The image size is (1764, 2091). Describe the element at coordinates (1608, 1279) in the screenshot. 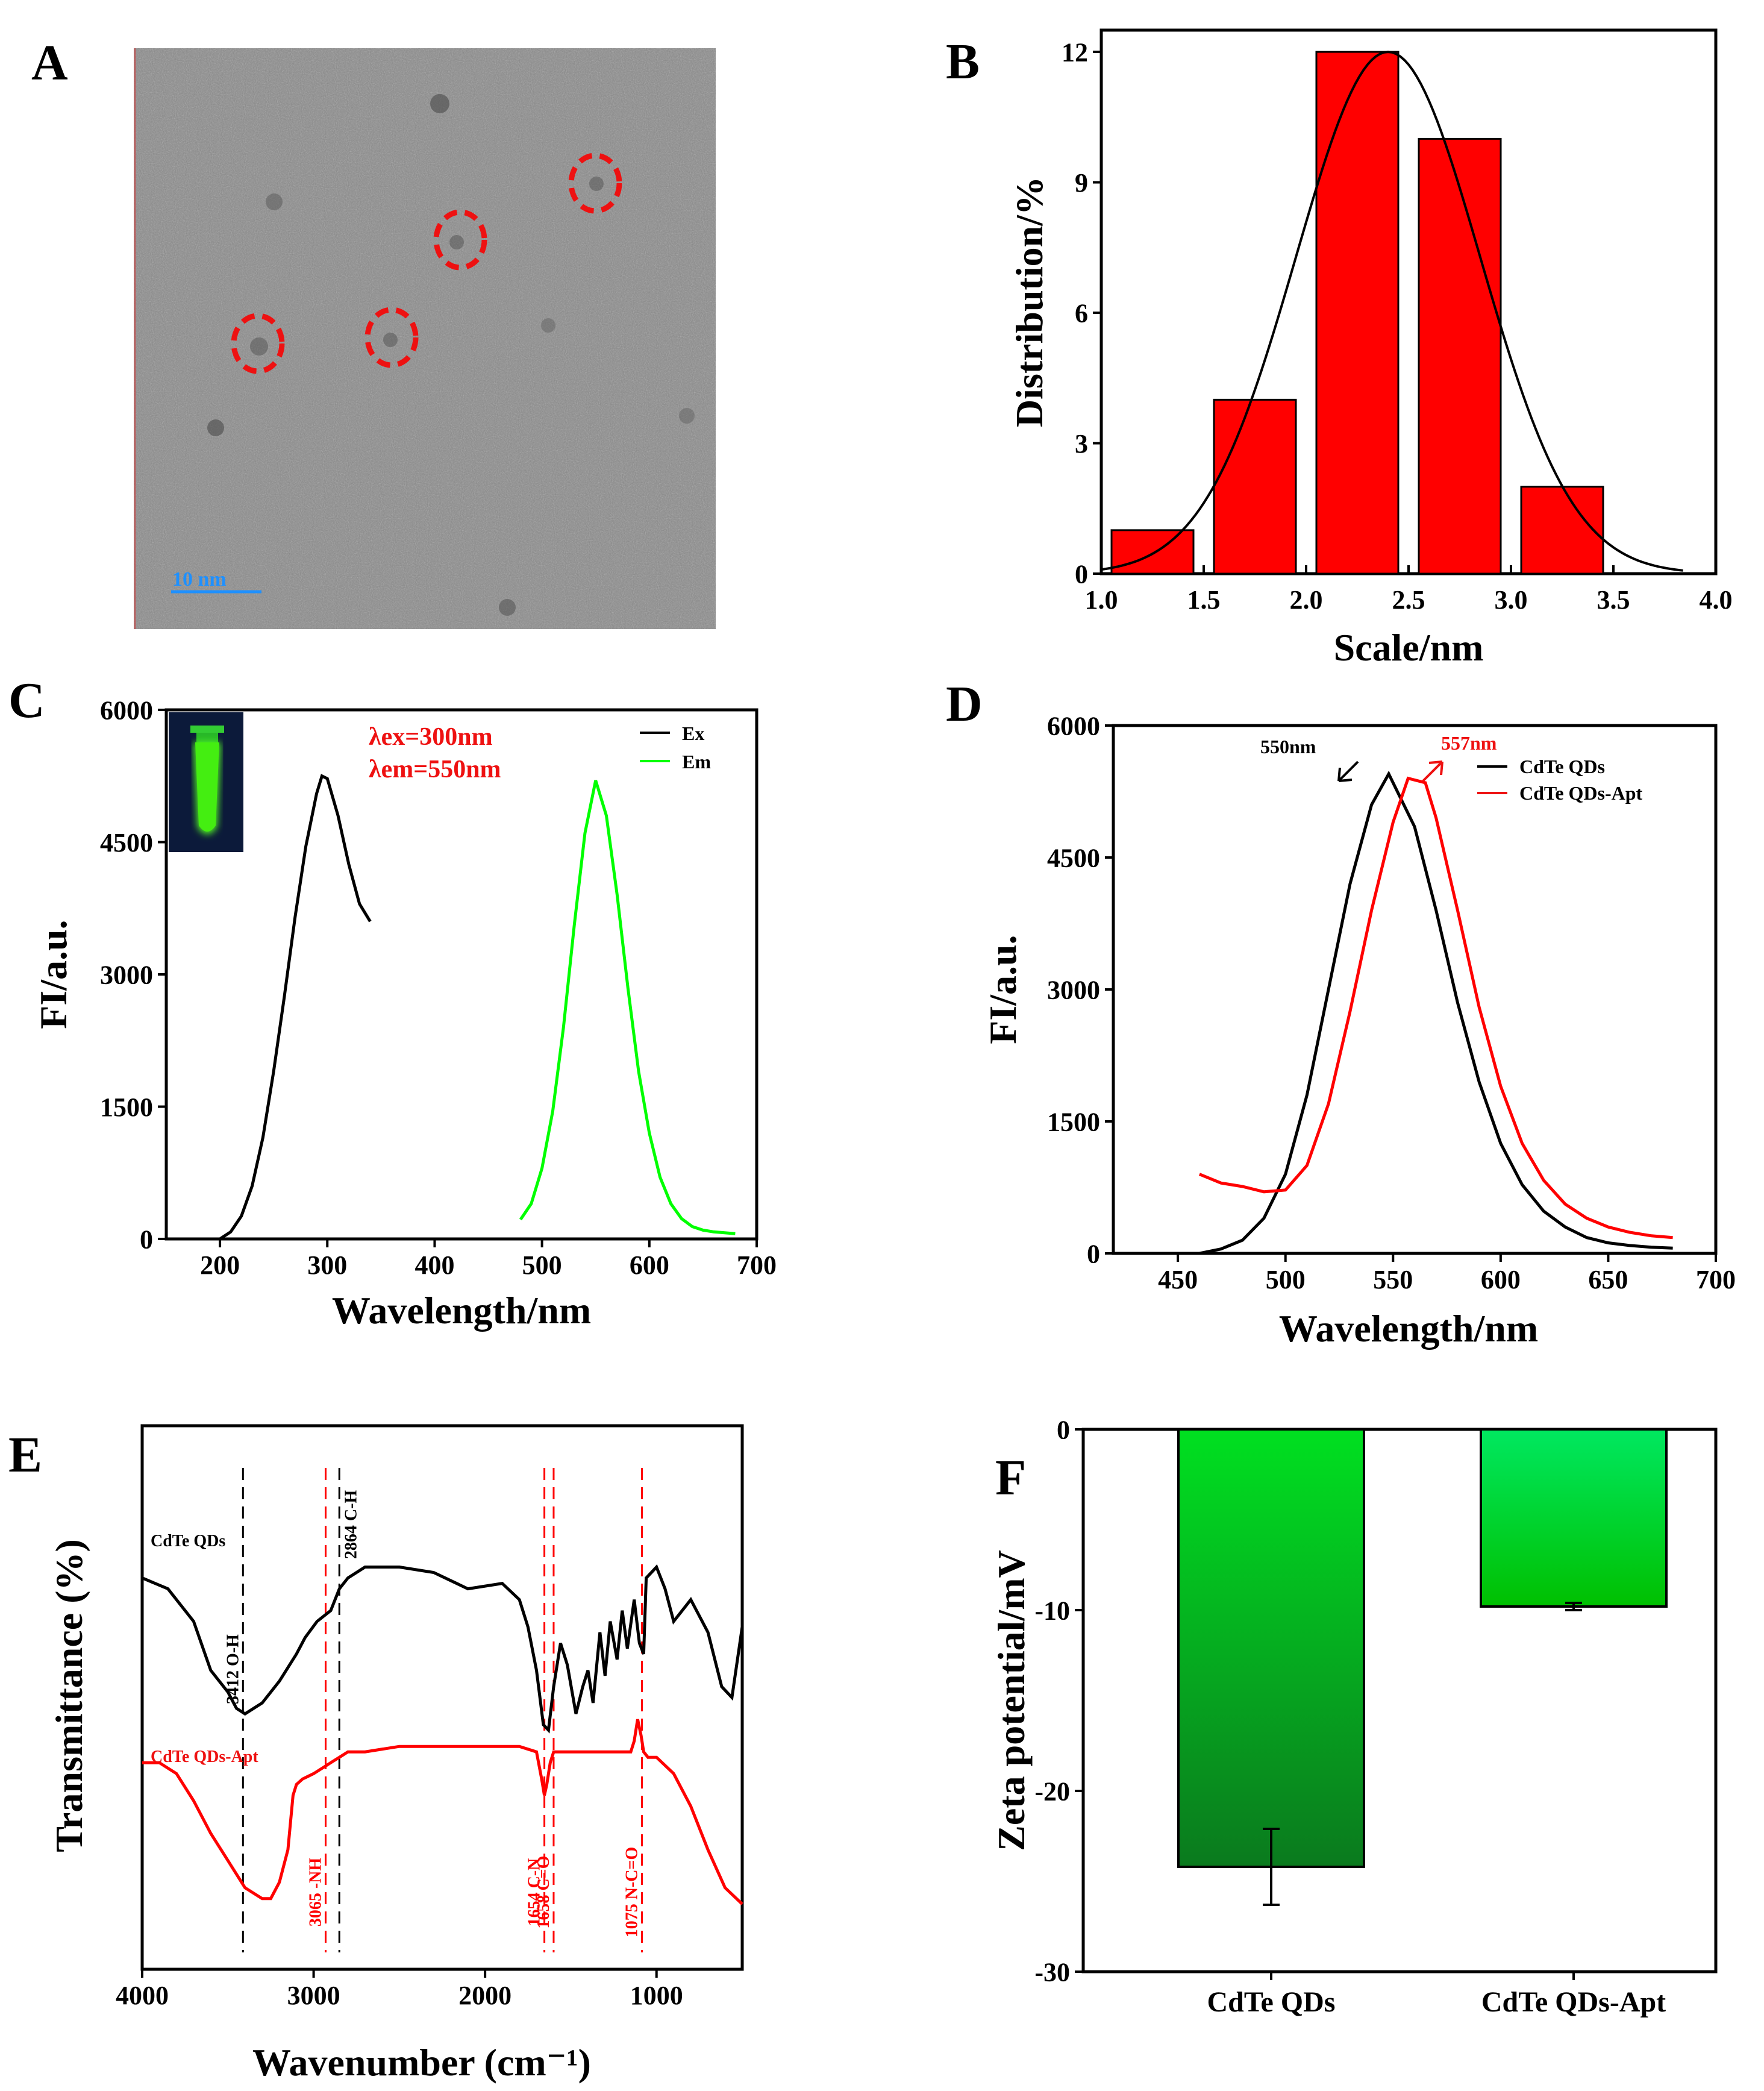

I see `x-tick-label: 650` at that location.